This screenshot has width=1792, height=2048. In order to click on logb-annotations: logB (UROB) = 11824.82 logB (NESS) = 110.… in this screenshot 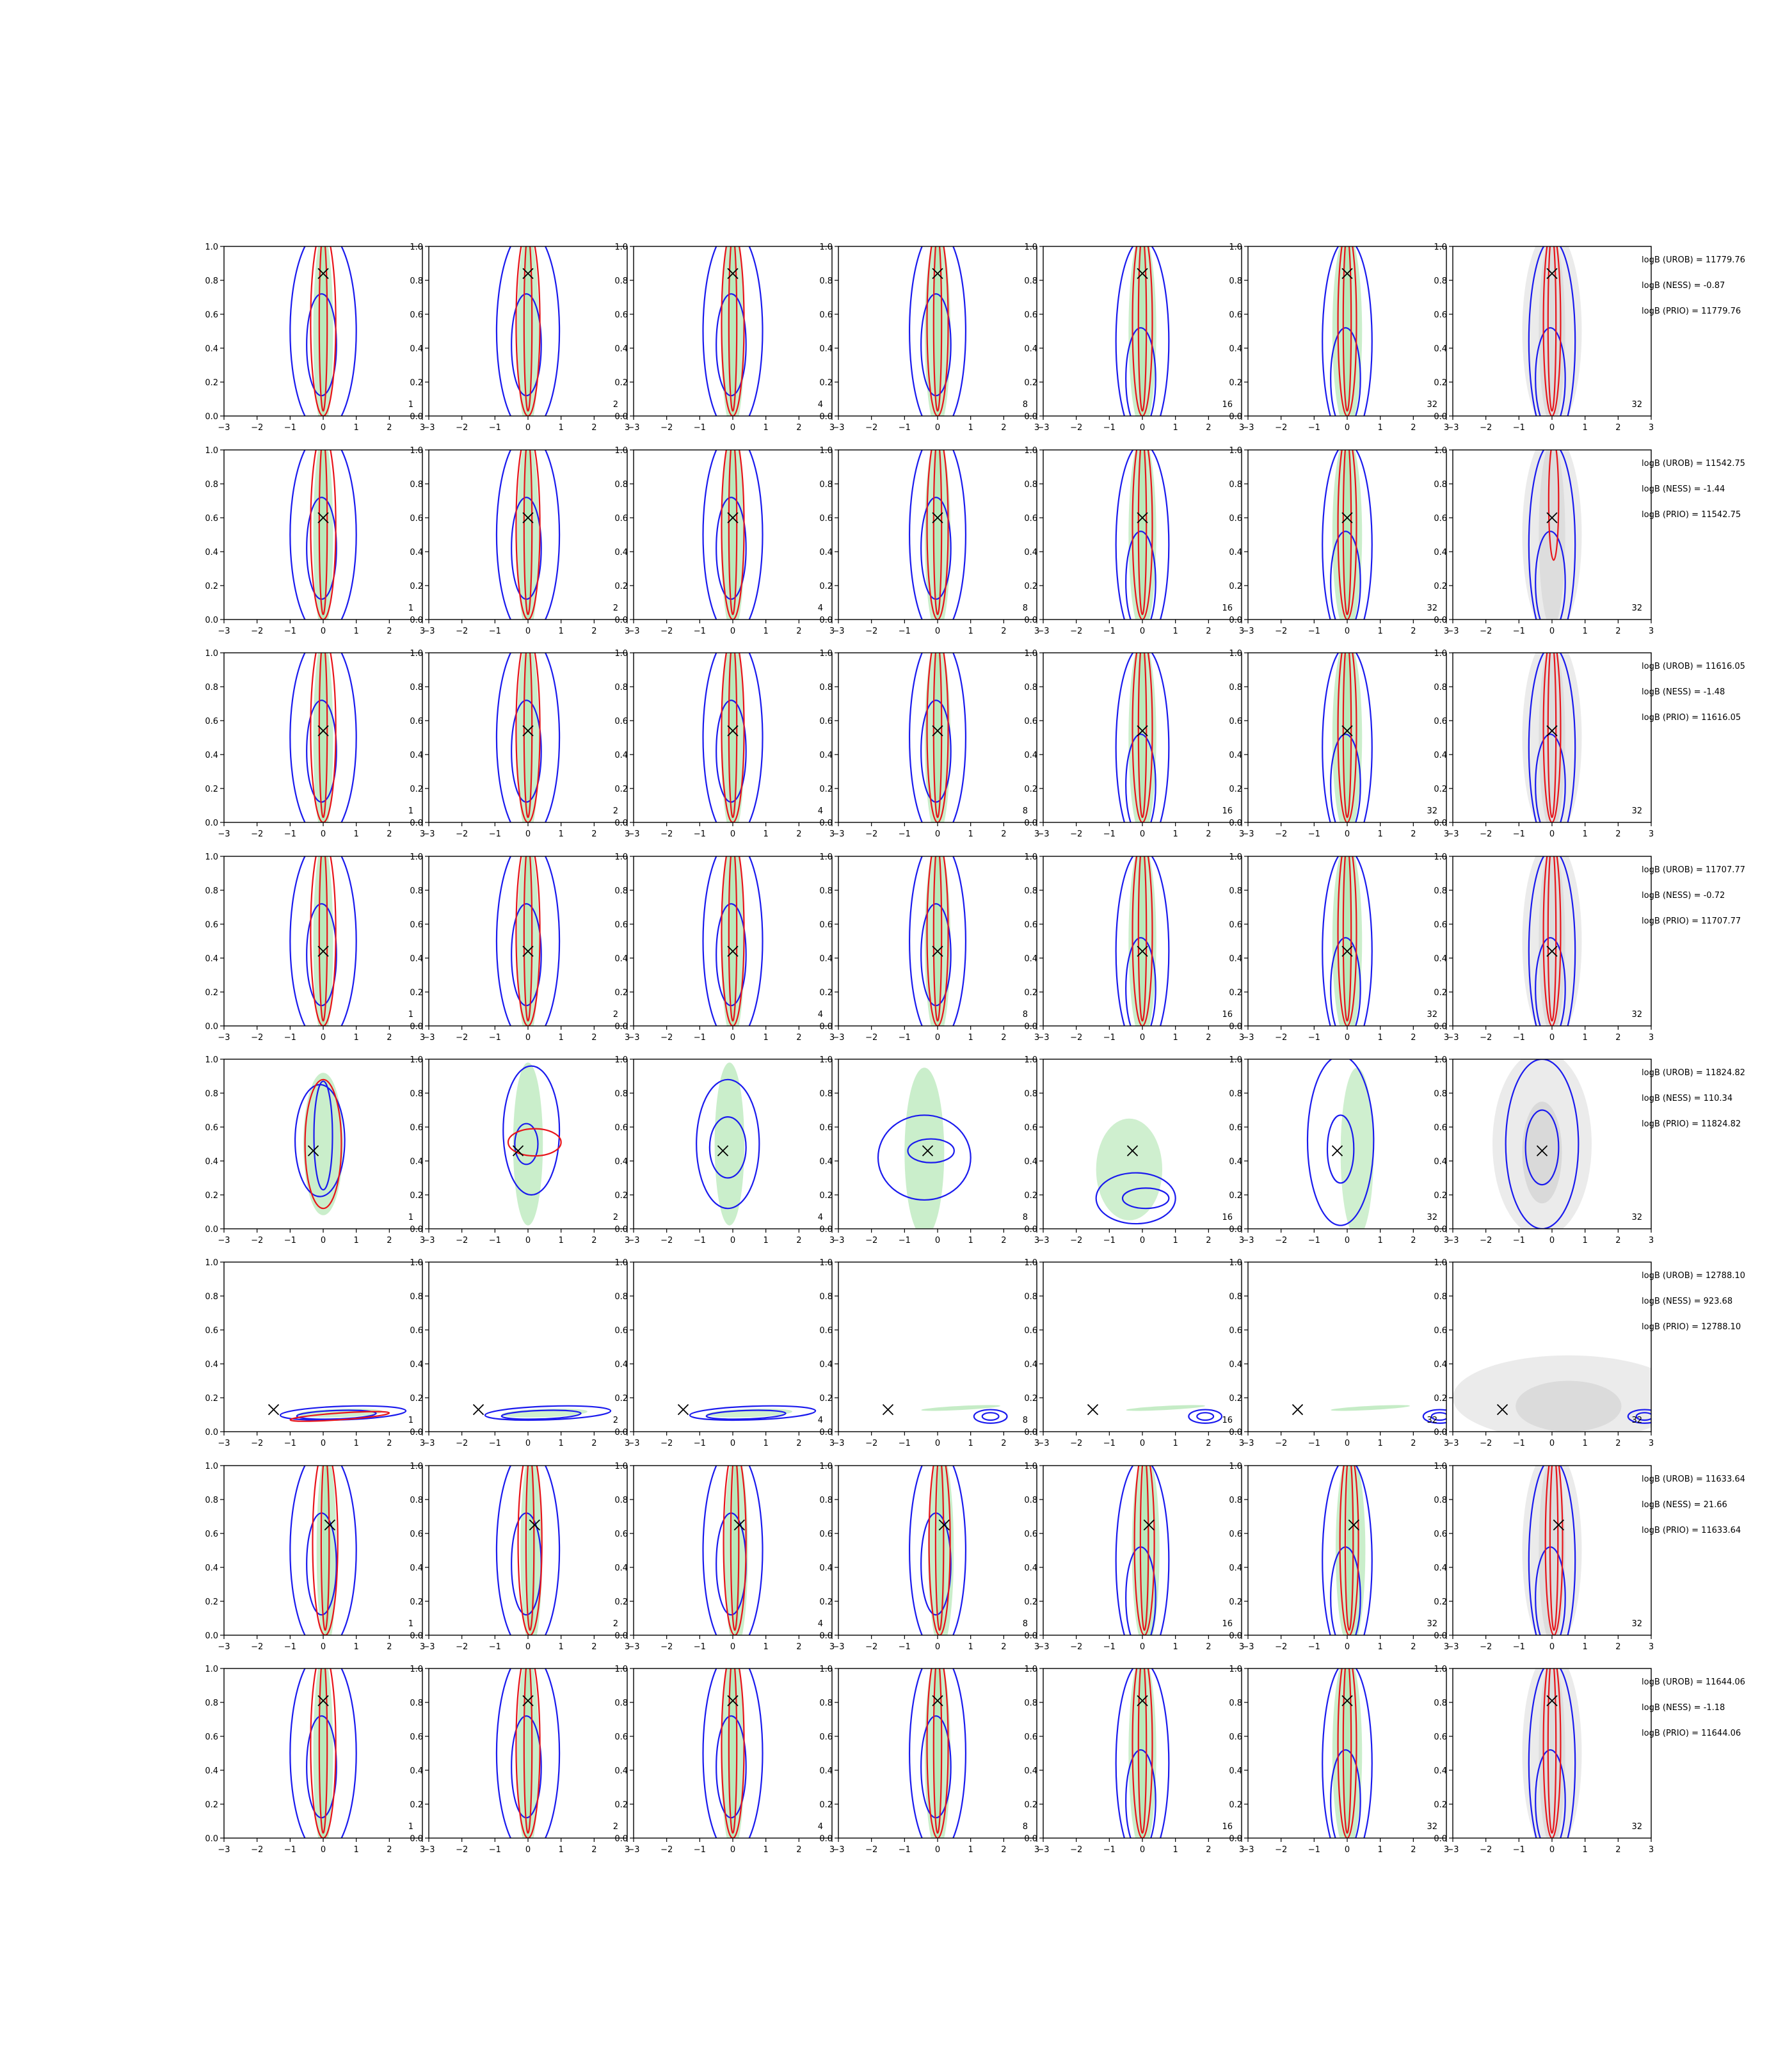, I will do `click(1693, 1098)`.